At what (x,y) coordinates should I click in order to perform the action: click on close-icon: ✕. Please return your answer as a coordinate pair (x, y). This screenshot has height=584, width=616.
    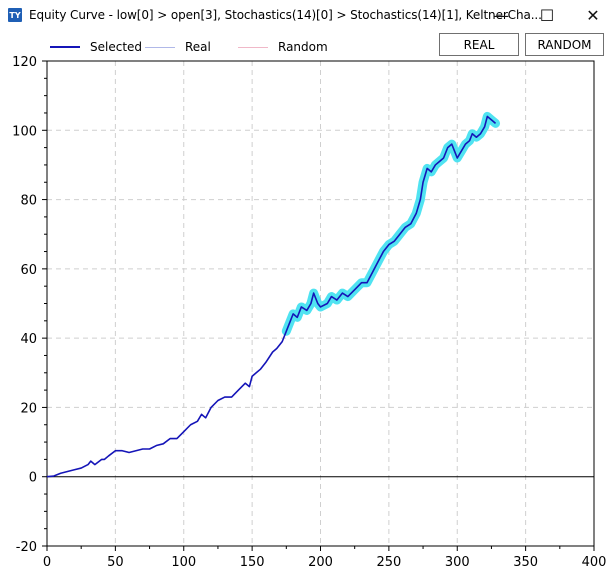
    Looking at the image, I should click on (593, 15).